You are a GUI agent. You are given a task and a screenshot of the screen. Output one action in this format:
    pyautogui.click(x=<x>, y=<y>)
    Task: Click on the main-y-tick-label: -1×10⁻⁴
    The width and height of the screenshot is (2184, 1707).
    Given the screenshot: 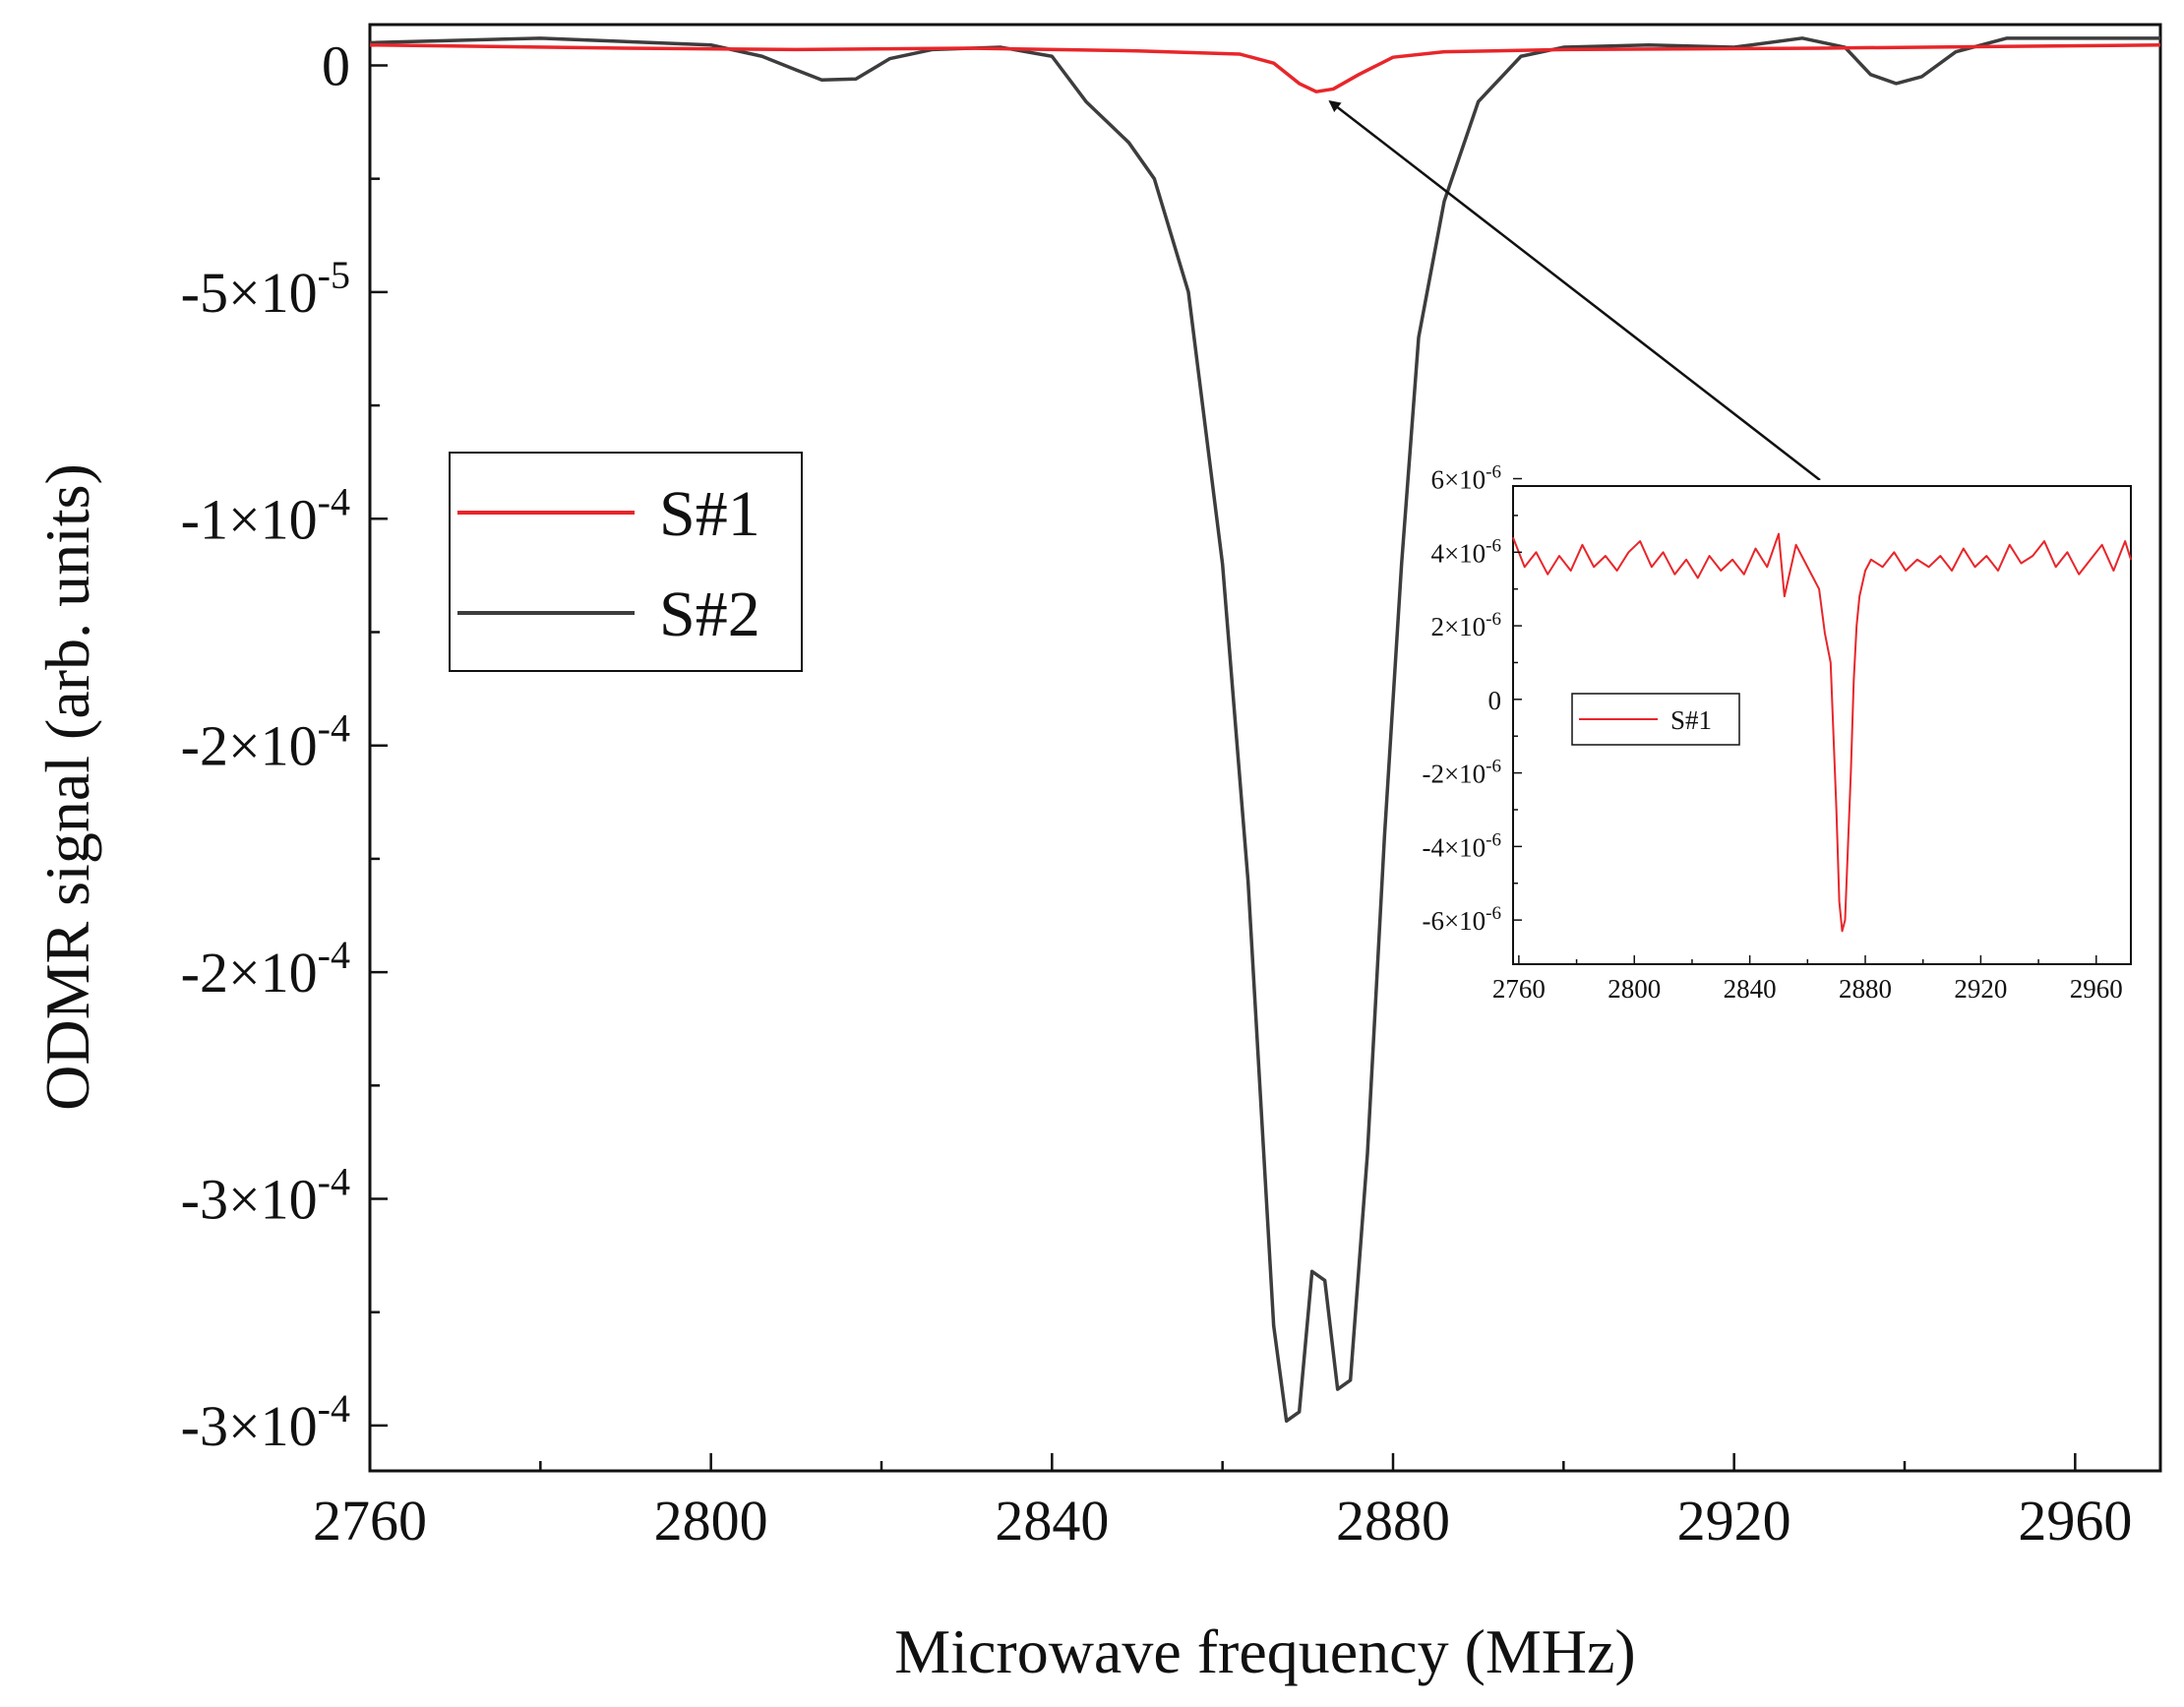 What is the action you would take?
    pyautogui.click(x=265, y=515)
    